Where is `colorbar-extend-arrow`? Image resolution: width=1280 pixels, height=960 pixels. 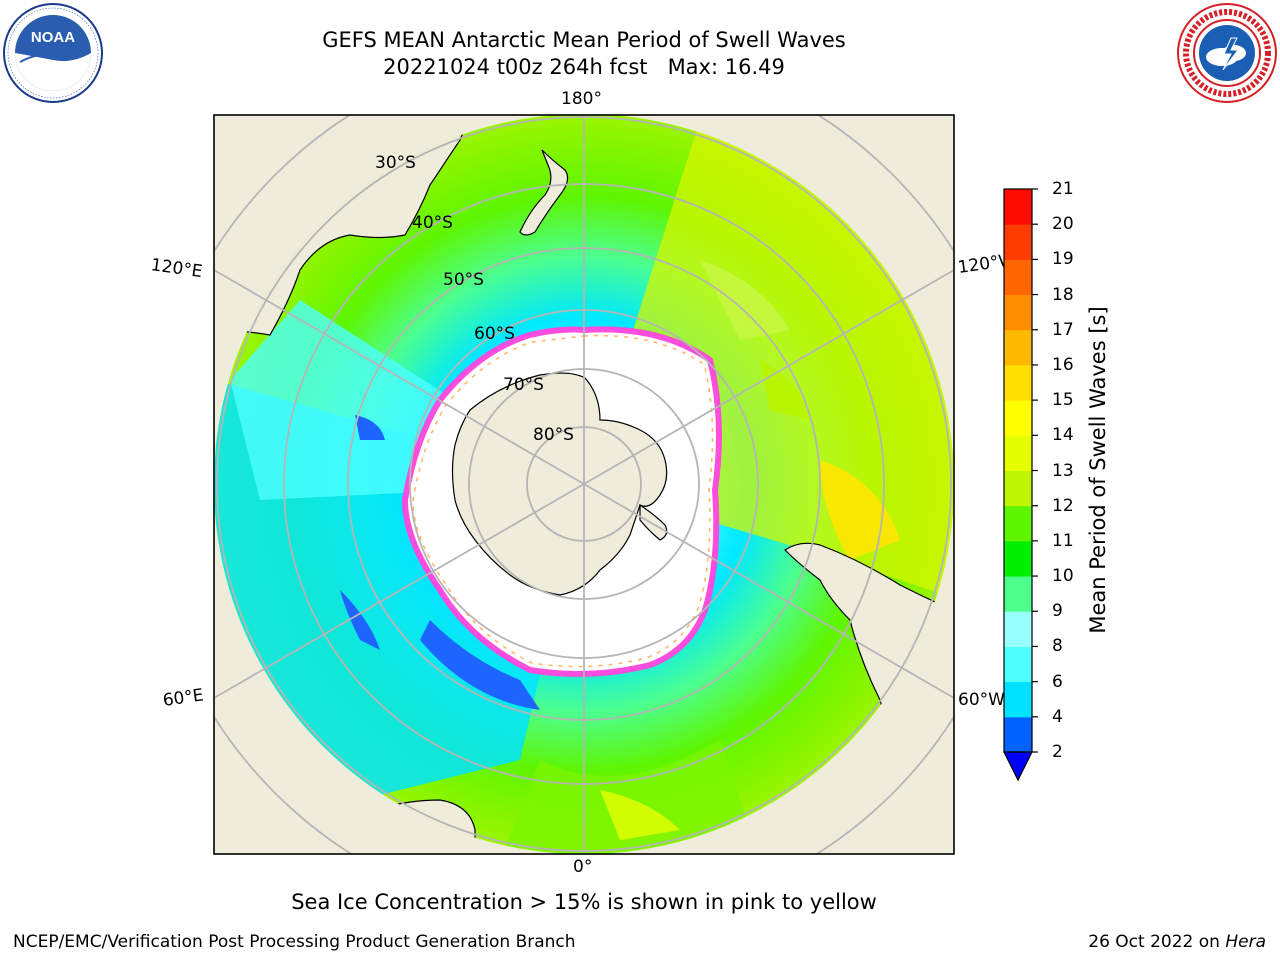 colorbar-extend-arrow is located at coordinates (1018, 766).